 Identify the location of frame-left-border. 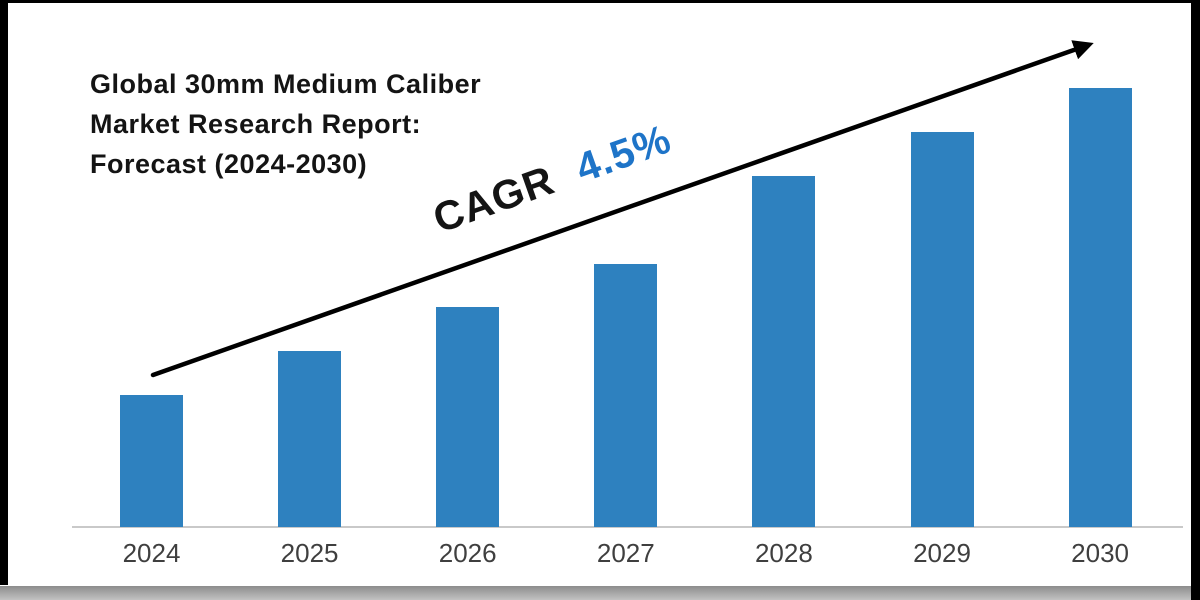
(4, 292).